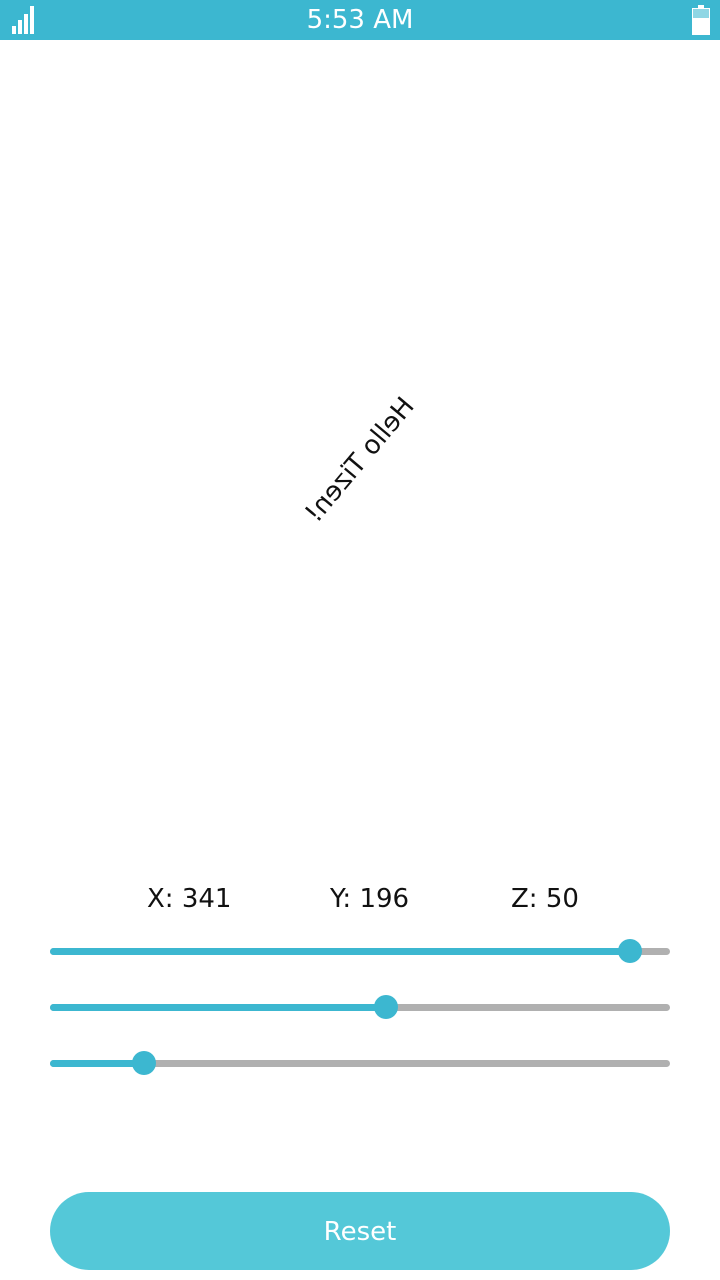 This screenshot has width=720, height=1280. I want to click on status-bar: 5:53 AM, so click(360, 20).